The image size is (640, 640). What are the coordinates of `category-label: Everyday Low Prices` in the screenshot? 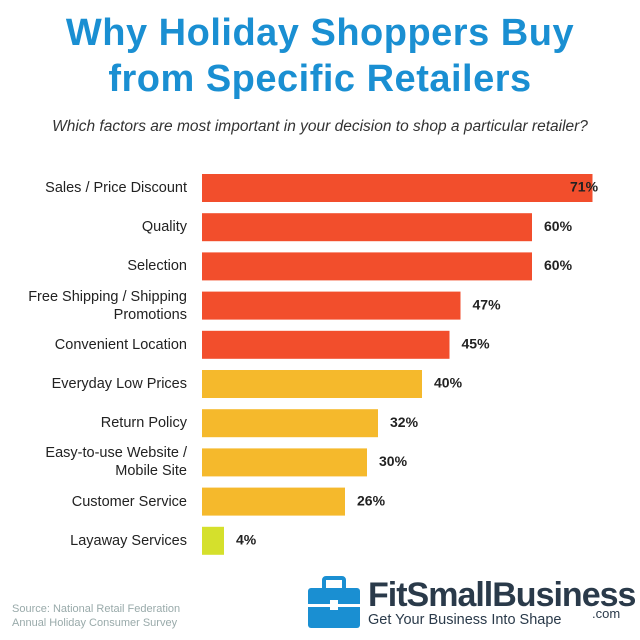 It's located at (119, 384).